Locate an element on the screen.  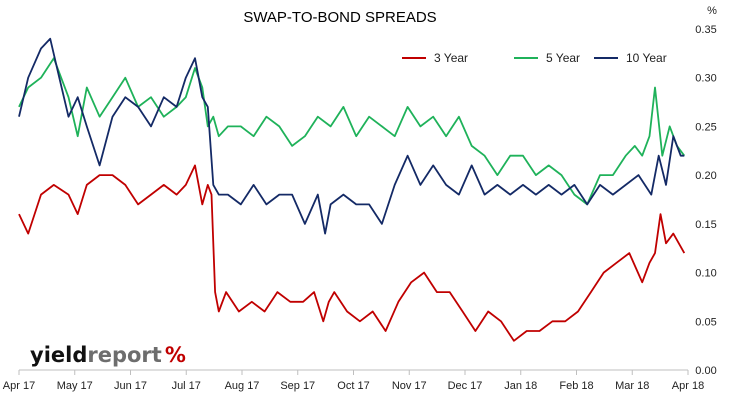
y-tick-label: 0.35 is located at coordinates (705, 30).